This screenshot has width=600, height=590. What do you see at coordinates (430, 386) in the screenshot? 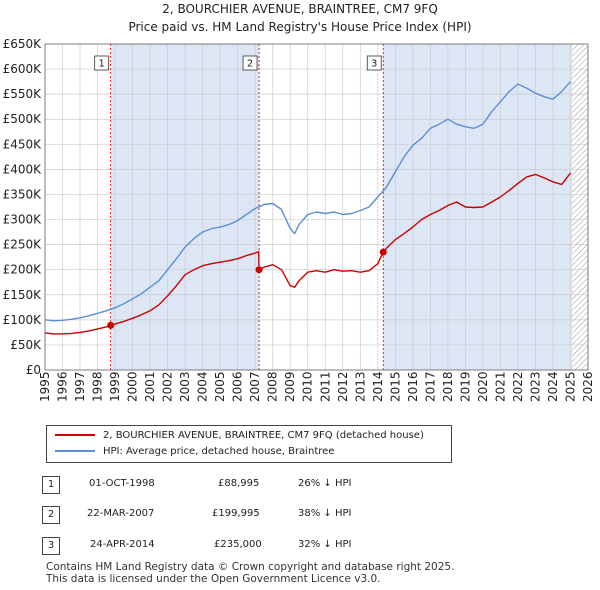
I see `x-tick-label: 2017` at bounding box center [430, 386].